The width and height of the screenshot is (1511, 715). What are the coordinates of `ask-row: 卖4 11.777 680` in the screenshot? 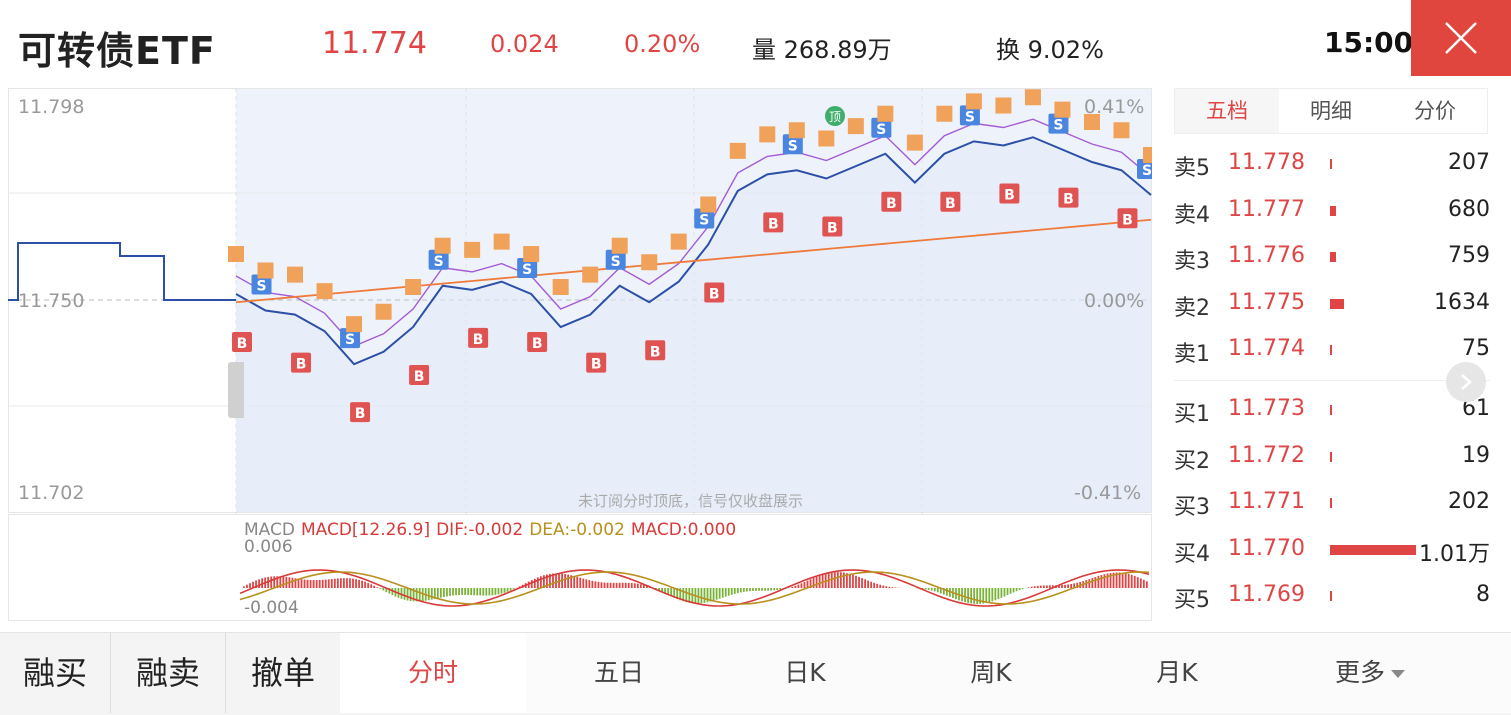 It's located at (1332, 212).